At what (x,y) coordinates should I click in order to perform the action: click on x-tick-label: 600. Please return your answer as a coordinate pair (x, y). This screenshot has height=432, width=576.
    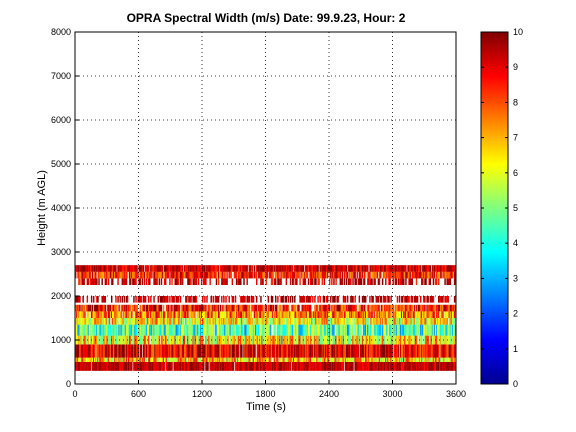
    Looking at the image, I should click on (138, 394).